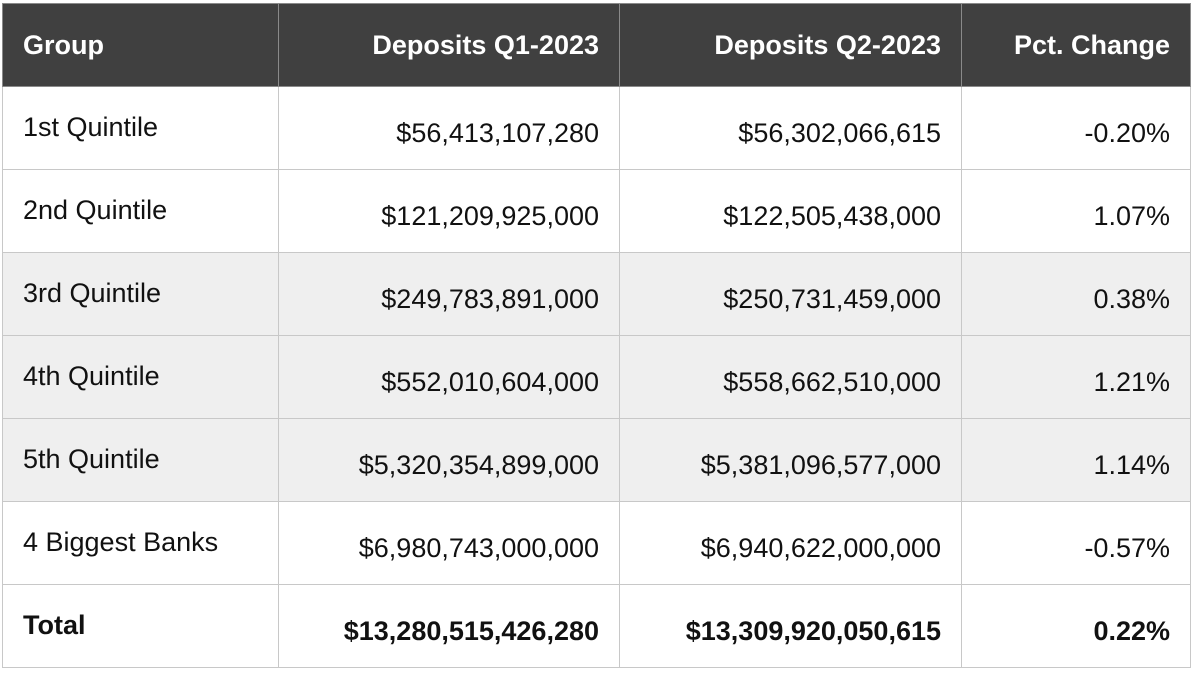 The height and width of the screenshot is (681, 1200). I want to click on table-cell: 0.38%, so click(1076, 294).